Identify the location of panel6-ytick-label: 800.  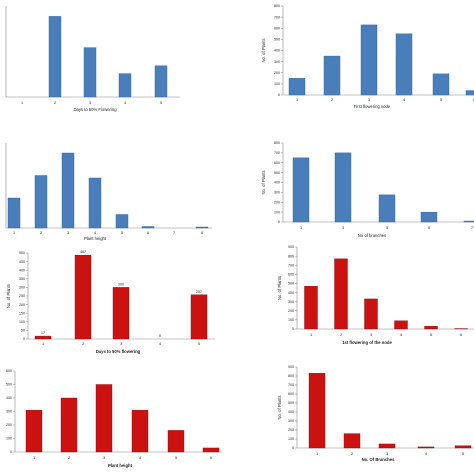
(291, 256).